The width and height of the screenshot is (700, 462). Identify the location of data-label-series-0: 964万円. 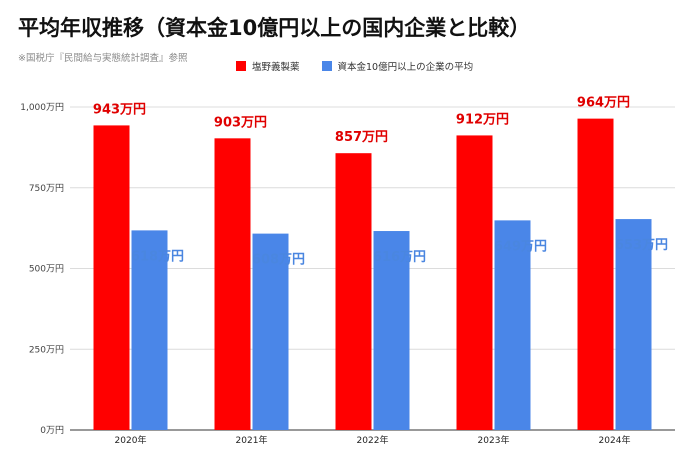
(603, 103).